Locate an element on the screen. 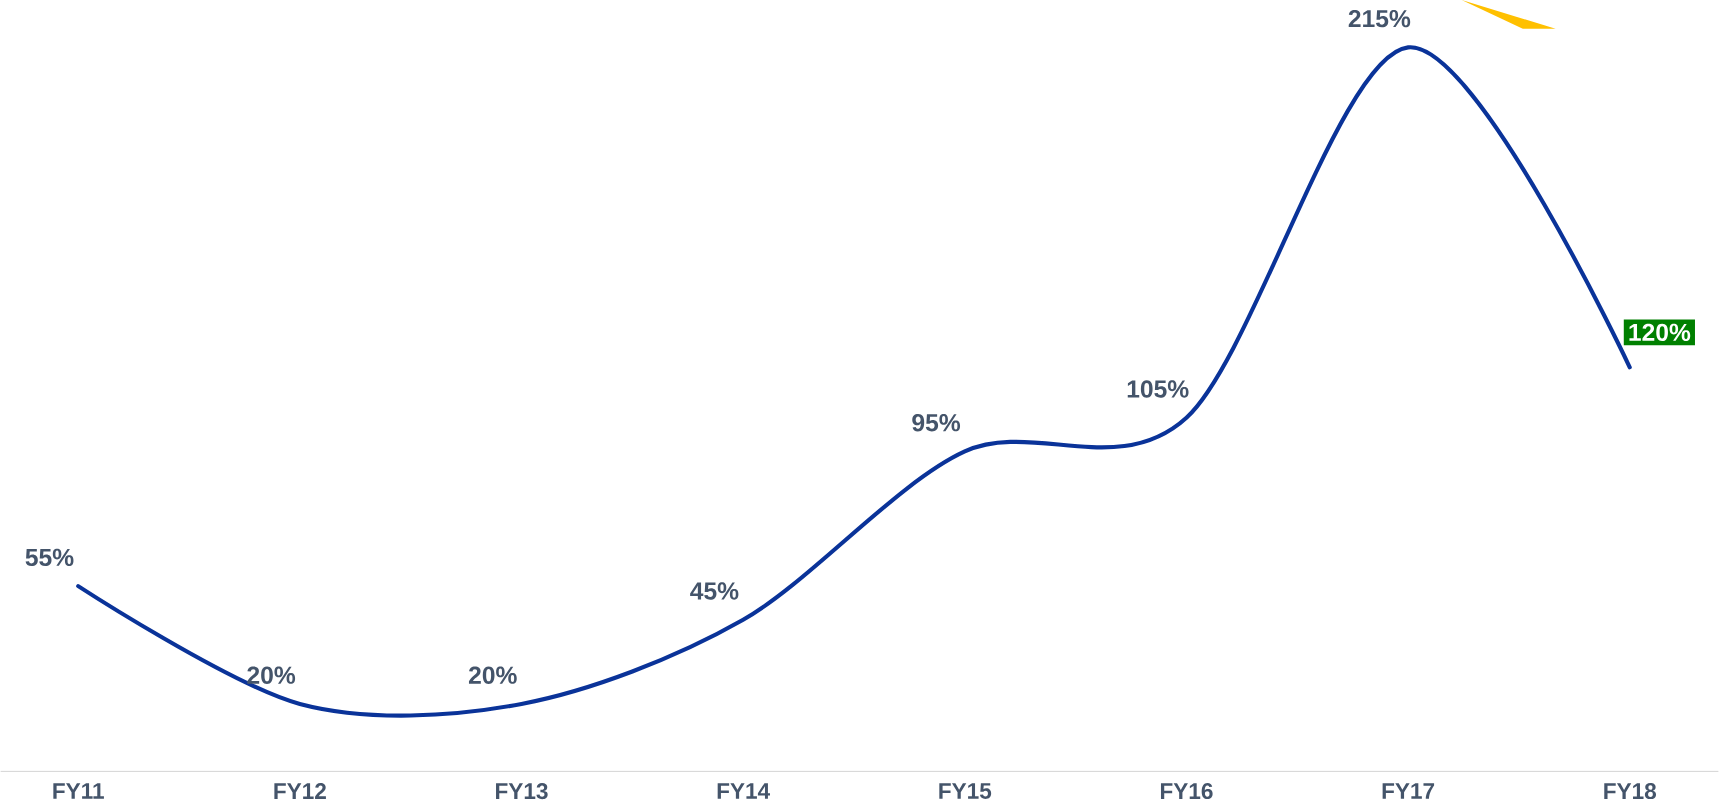 Image resolution: width=1719 pixels, height=803 pixels. data-label: 45% is located at coordinates (714, 591).